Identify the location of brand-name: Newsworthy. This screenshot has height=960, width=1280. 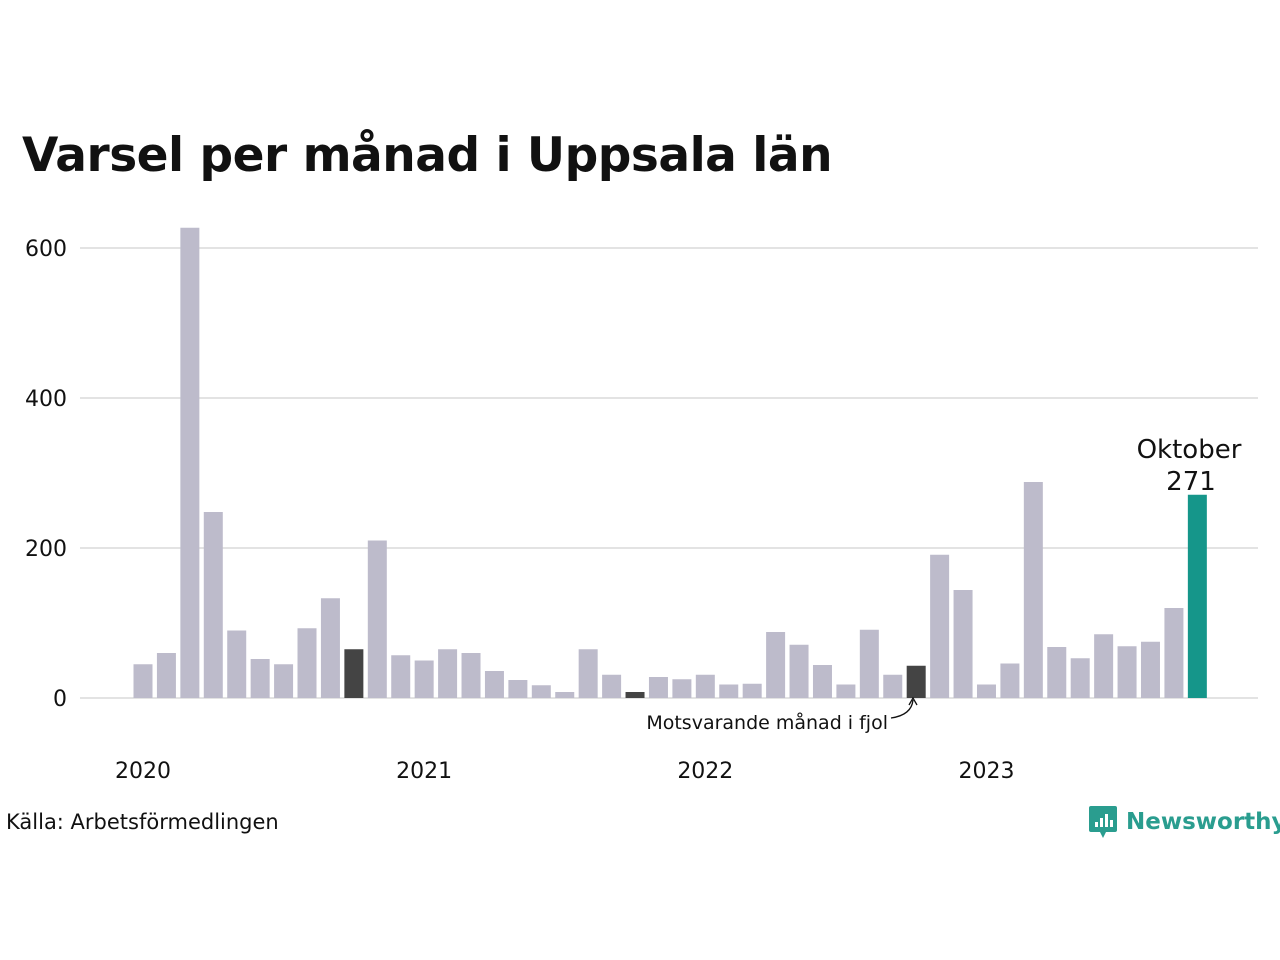
(1203, 822).